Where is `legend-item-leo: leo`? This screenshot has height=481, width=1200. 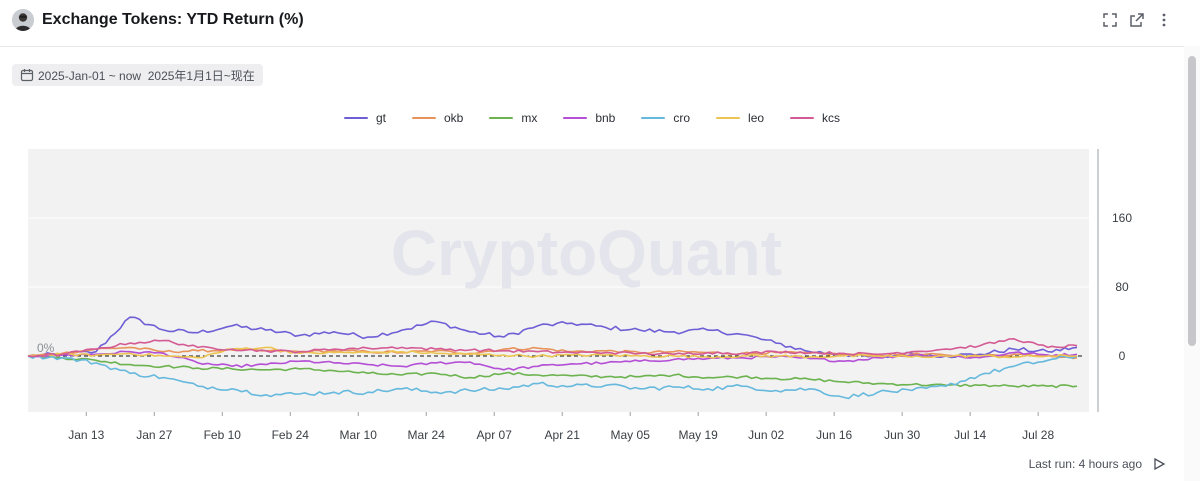 legend-item-leo: leo is located at coordinates (740, 118).